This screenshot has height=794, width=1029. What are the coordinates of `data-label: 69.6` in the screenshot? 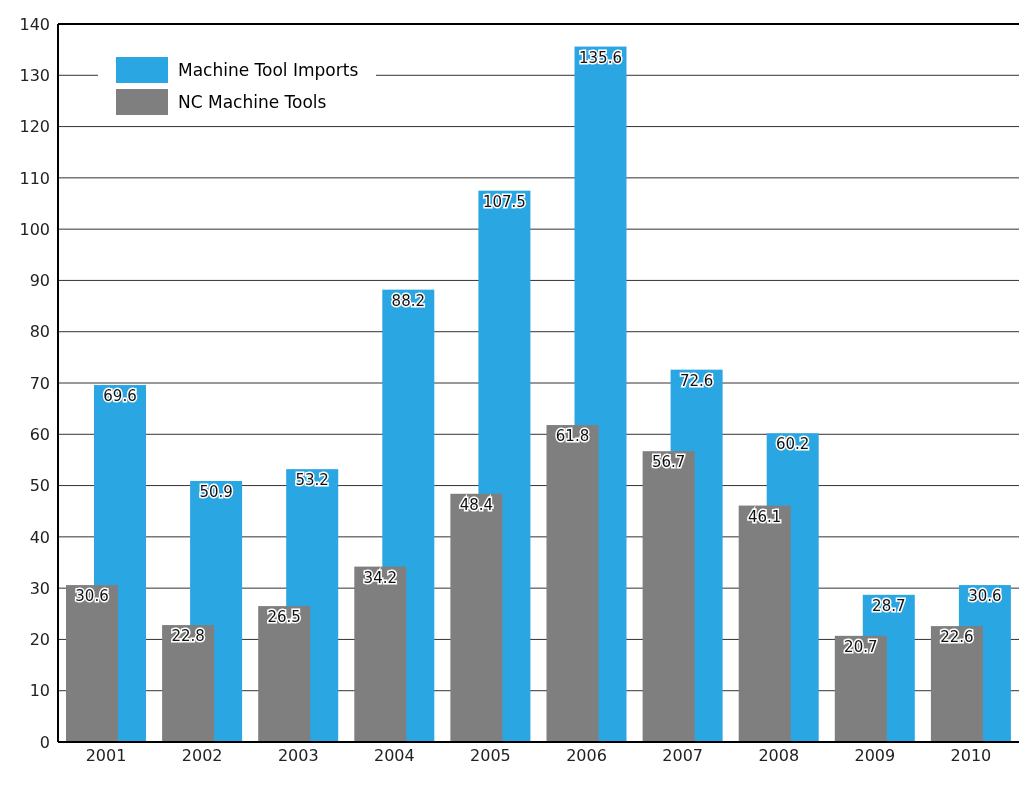 It's located at (120, 396).